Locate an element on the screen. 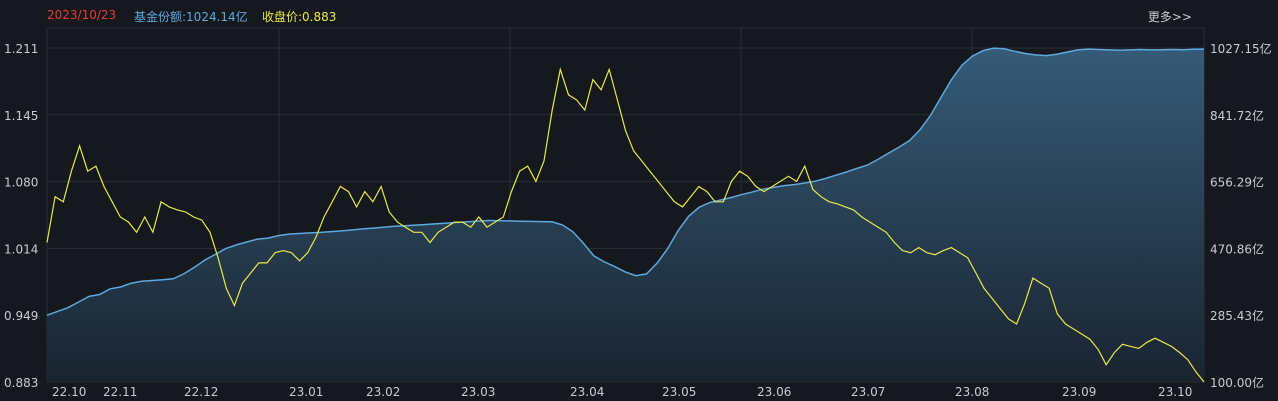 The width and height of the screenshot is (1278, 401). x-axis-tick: 22.12 is located at coordinates (201, 392).